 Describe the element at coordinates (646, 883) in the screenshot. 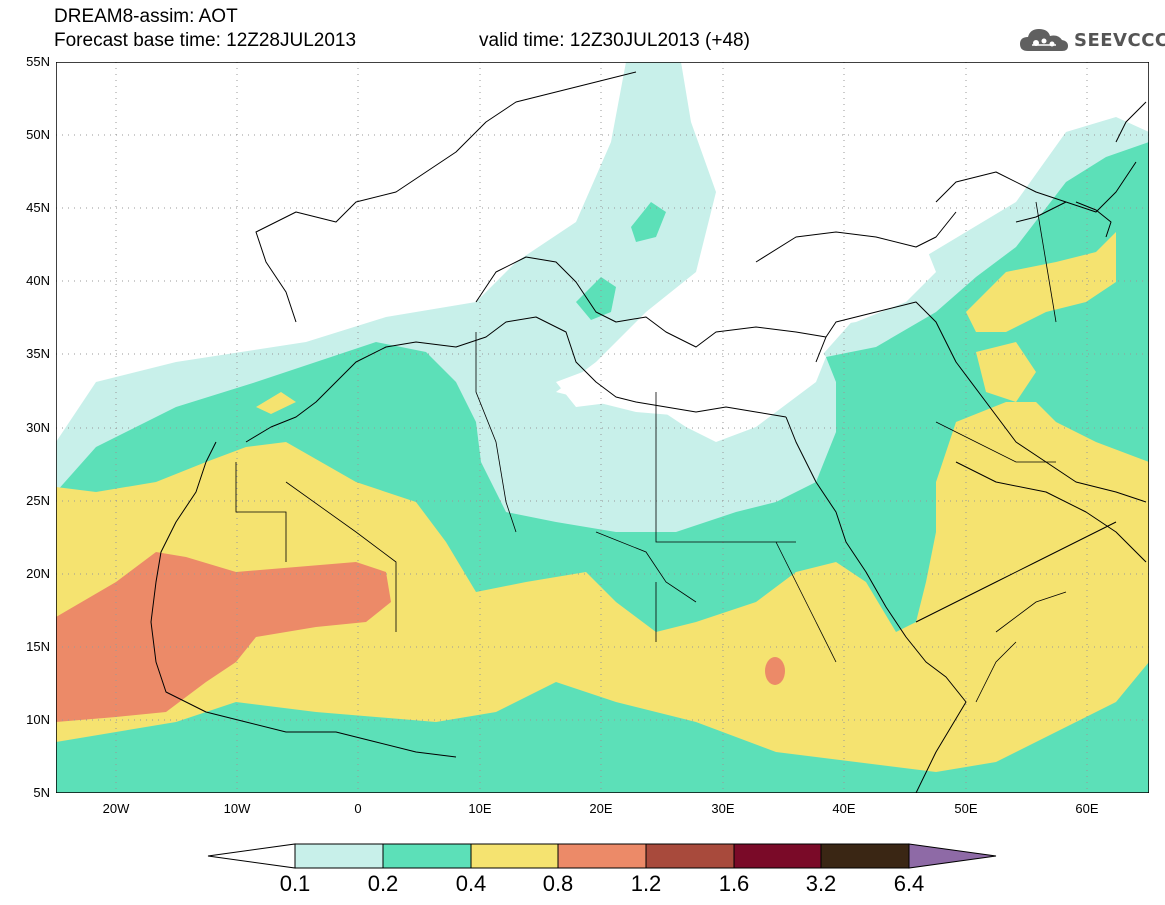

I see `colorbar-label: 1.2` at that location.